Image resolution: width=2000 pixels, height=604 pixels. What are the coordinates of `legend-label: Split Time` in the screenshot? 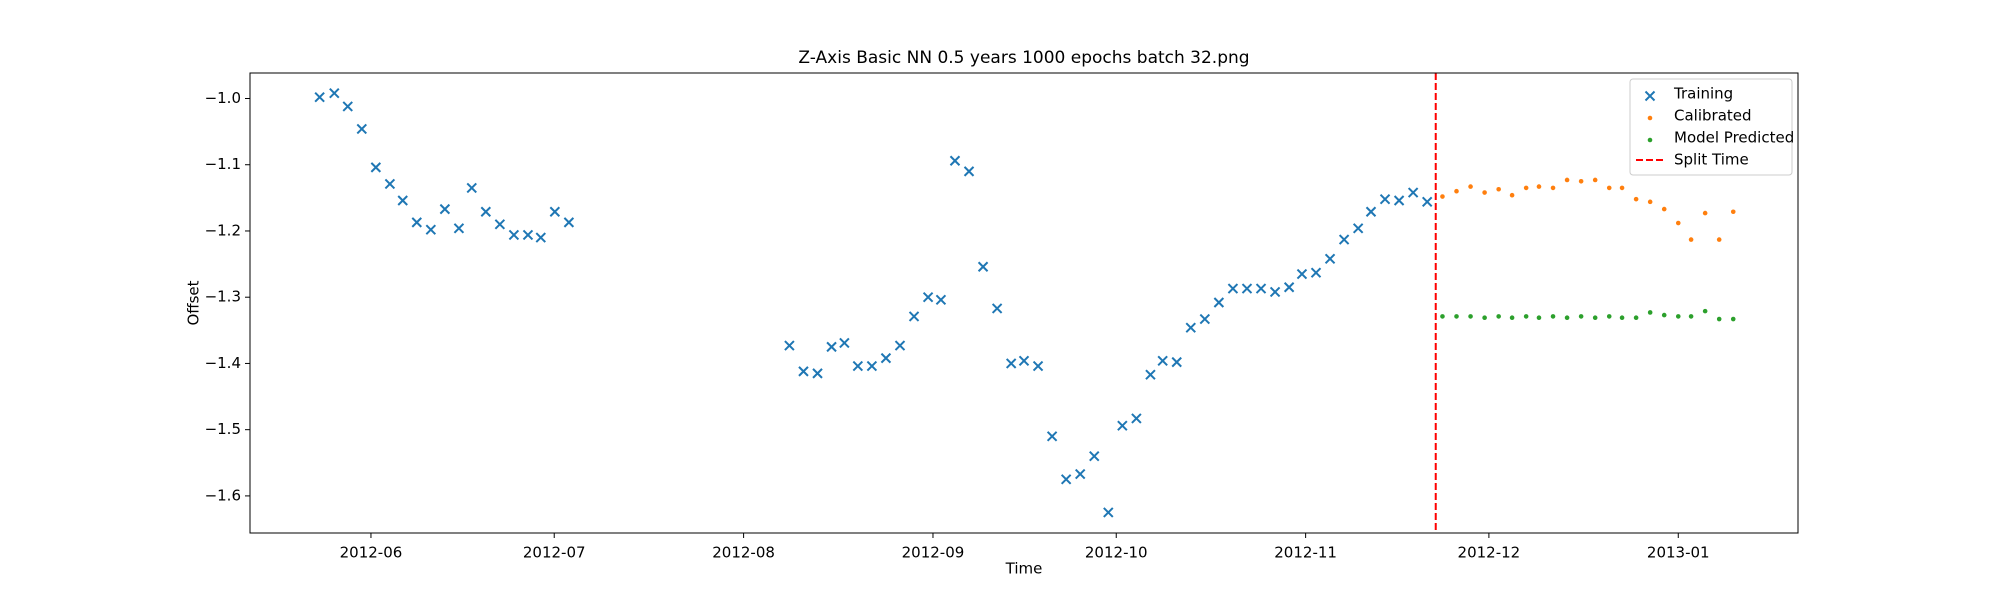 It's located at (1711, 160).